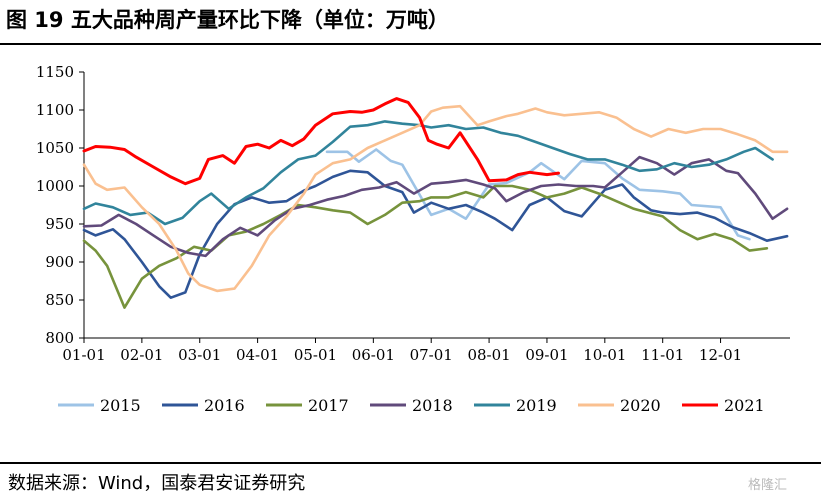 The image size is (821, 500). What do you see at coordinates (546, 355) in the screenshot?
I see `x-tick-label: 09-01` at bounding box center [546, 355].